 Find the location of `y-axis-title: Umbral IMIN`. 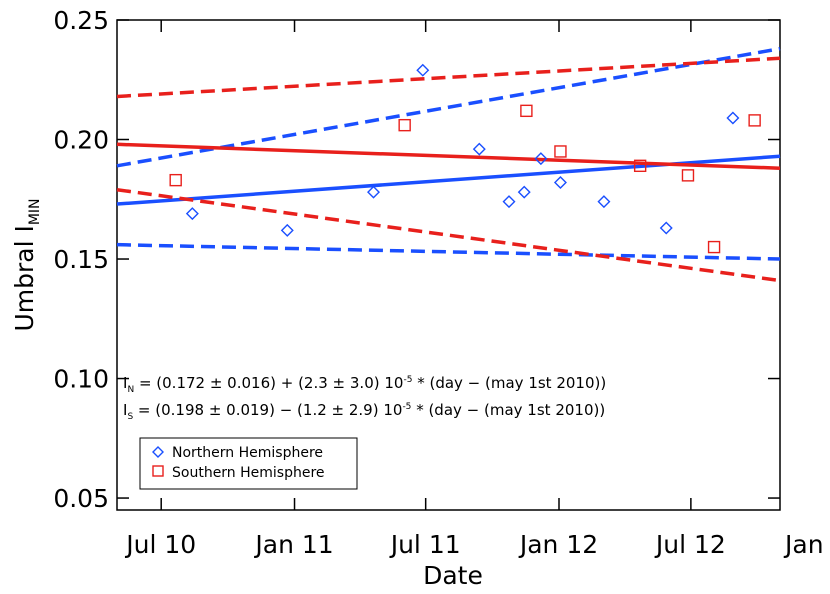

y-axis-title: Umbral IMIN is located at coordinates (26, 264).